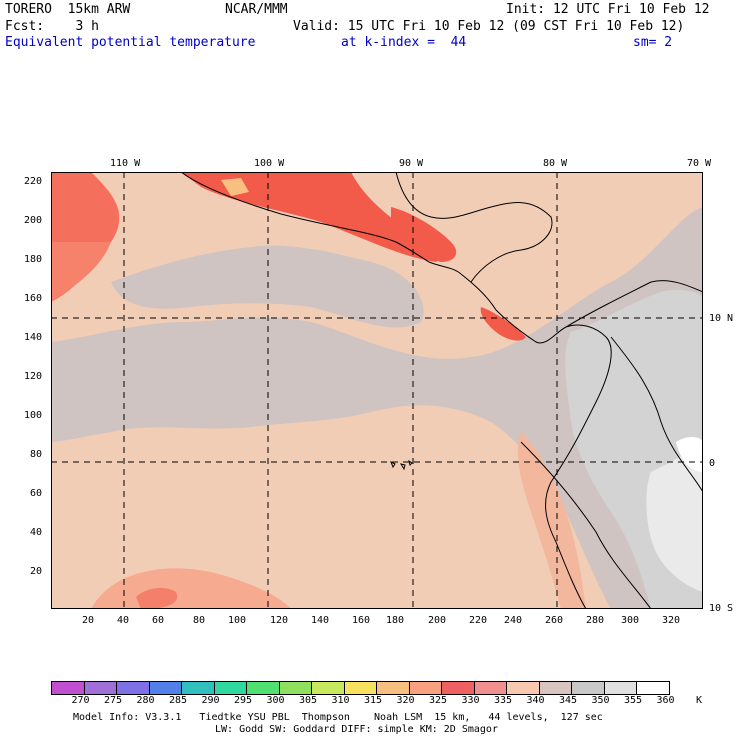 This screenshot has height=740, width=740. I want to click on y-tick-40: 40, so click(36, 532).